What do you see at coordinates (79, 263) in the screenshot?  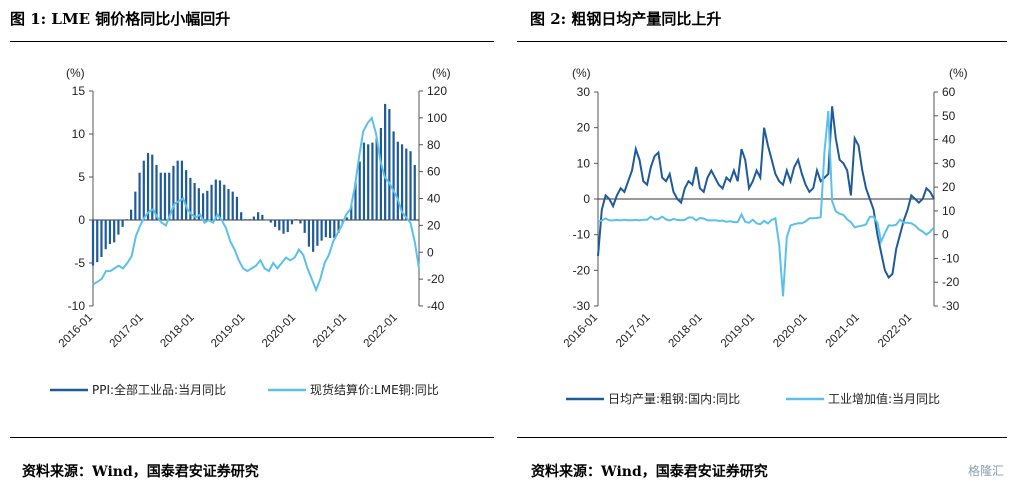 I see `left-y-tick-label: -5` at bounding box center [79, 263].